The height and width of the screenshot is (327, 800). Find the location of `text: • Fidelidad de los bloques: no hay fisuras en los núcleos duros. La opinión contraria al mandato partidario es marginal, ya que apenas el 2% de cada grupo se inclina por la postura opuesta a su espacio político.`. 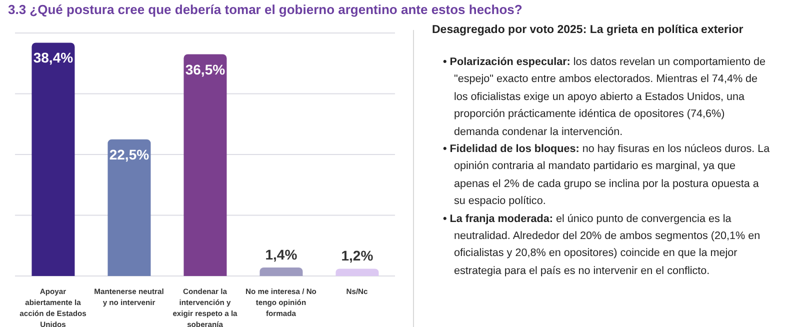

text: • Fidelidad de los bloques: no hay fisuras en los núcleos duros. La opinión contraria al mandato partidario es marginal, ya que apenas el 2% de cada grupo se inclina por la postura opuesta a su espacio político. is located at coordinates (607, 176).